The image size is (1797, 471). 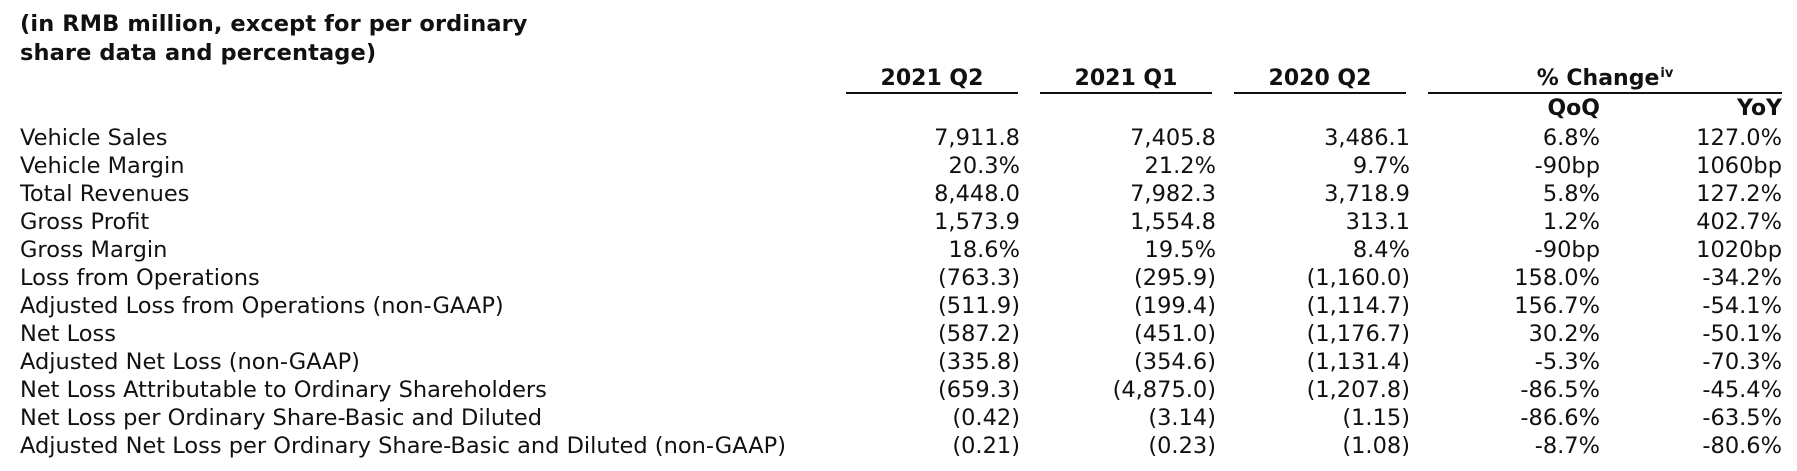 What do you see at coordinates (1567, 446) in the screenshot?
I see `cell-qoq: -8.7%` at bounding box center [1567, 446].